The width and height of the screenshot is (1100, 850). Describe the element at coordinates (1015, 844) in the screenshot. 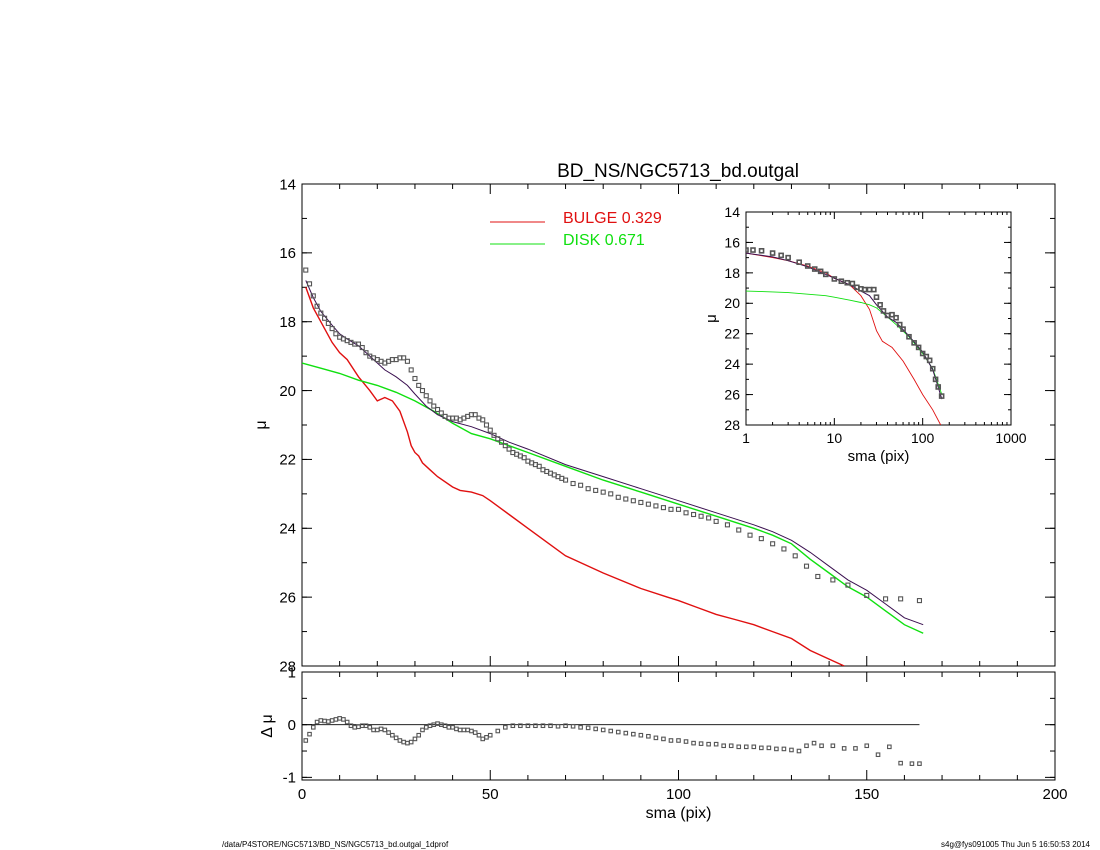

I see `footer-stamp: s4g@fys091005 Thu Jun 5 16:50:53 2014` at that location.